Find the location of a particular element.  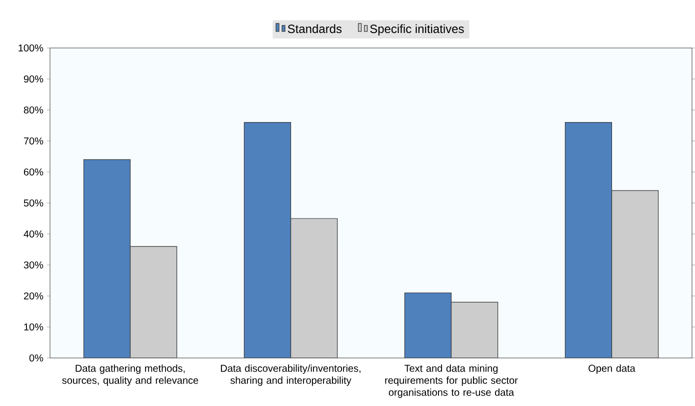

y-tick-label: 20% is located at coordinates (34, 296).